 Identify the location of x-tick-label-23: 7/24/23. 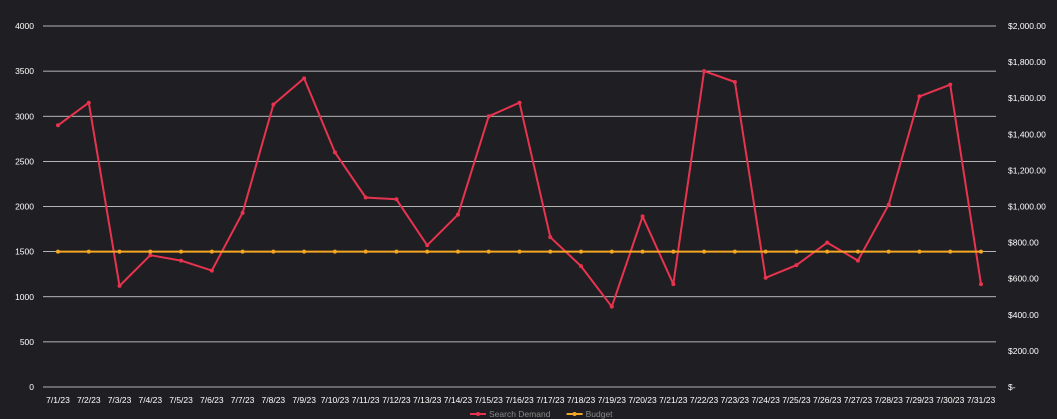
(765, 400).